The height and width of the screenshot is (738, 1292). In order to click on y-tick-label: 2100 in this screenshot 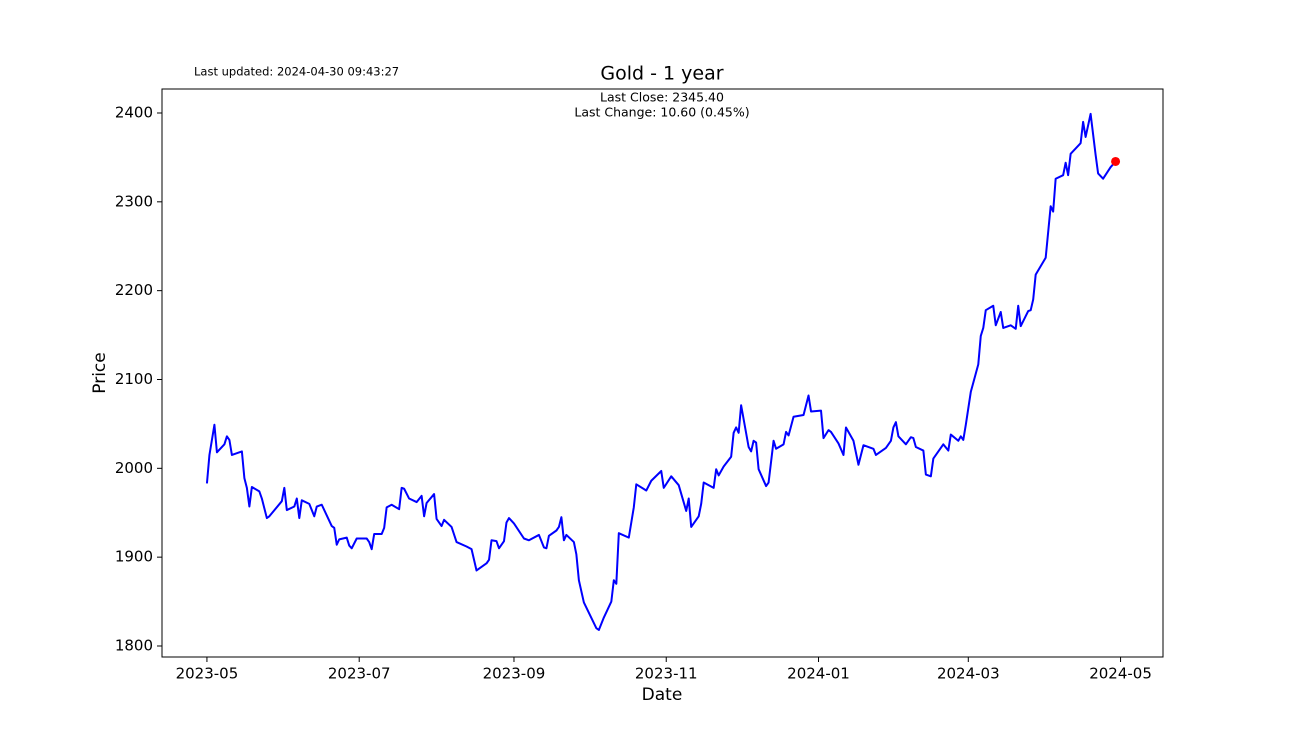, I will do `click(134, 379)`.